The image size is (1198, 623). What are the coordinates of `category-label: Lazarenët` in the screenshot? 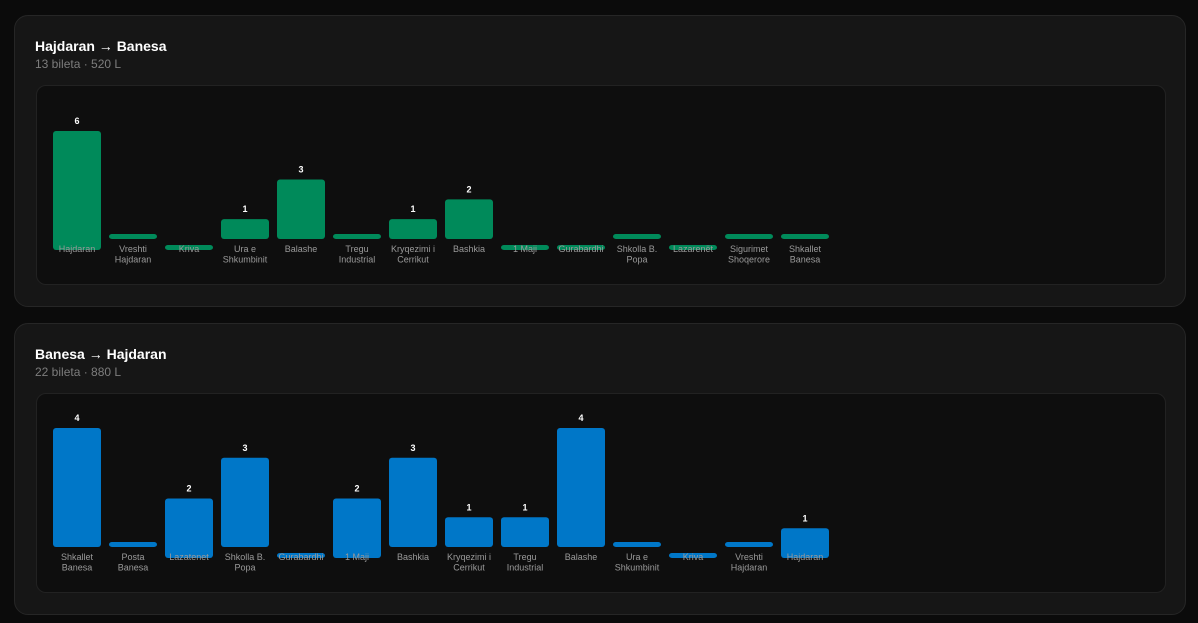 It's located at (693, 249).